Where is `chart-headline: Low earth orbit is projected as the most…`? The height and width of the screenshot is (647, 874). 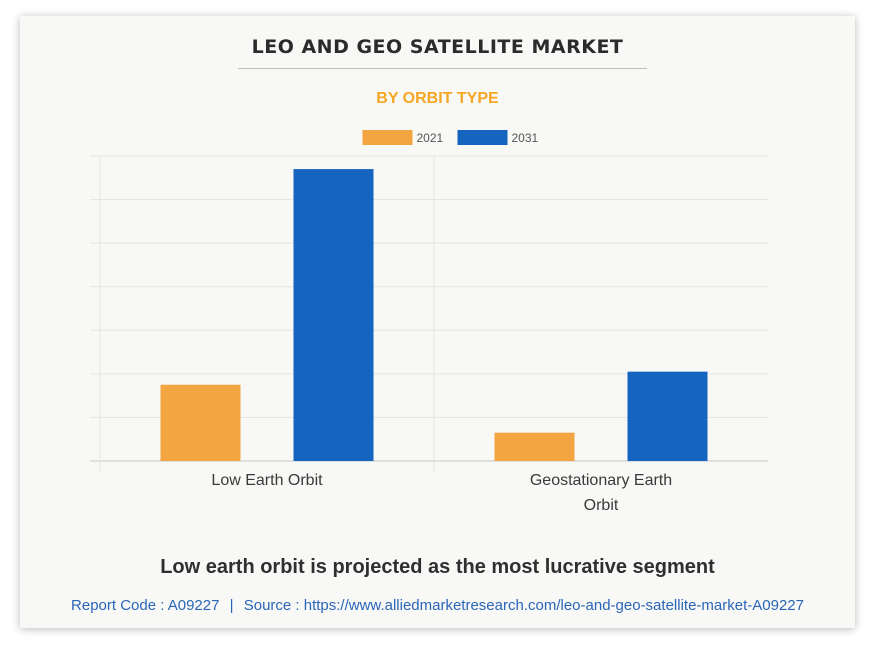 chart-headline: Low earth orbit is projected as the most… is located at coordinates (437, 567).